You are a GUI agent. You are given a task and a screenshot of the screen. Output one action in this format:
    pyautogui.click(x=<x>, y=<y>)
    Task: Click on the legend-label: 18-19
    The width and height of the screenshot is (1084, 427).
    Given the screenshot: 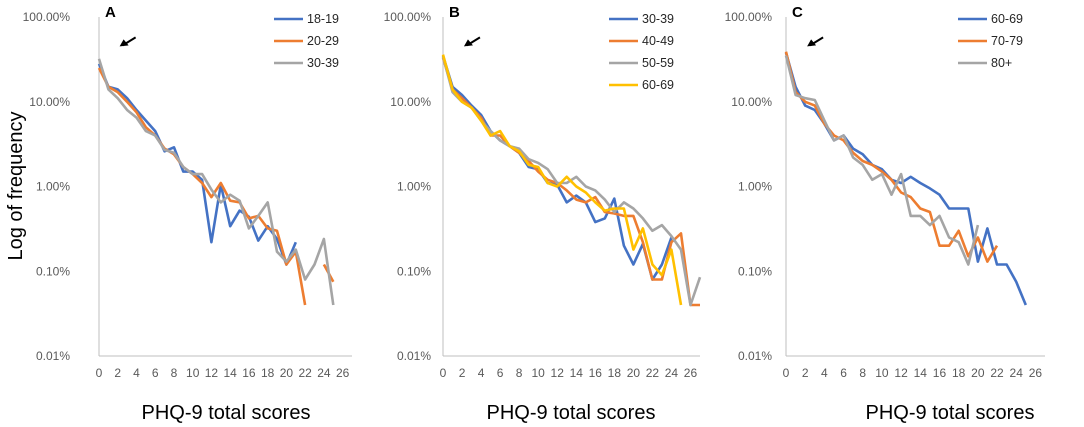 What is the action you would take?
    pyautogui.click(x=323, y=19)
    